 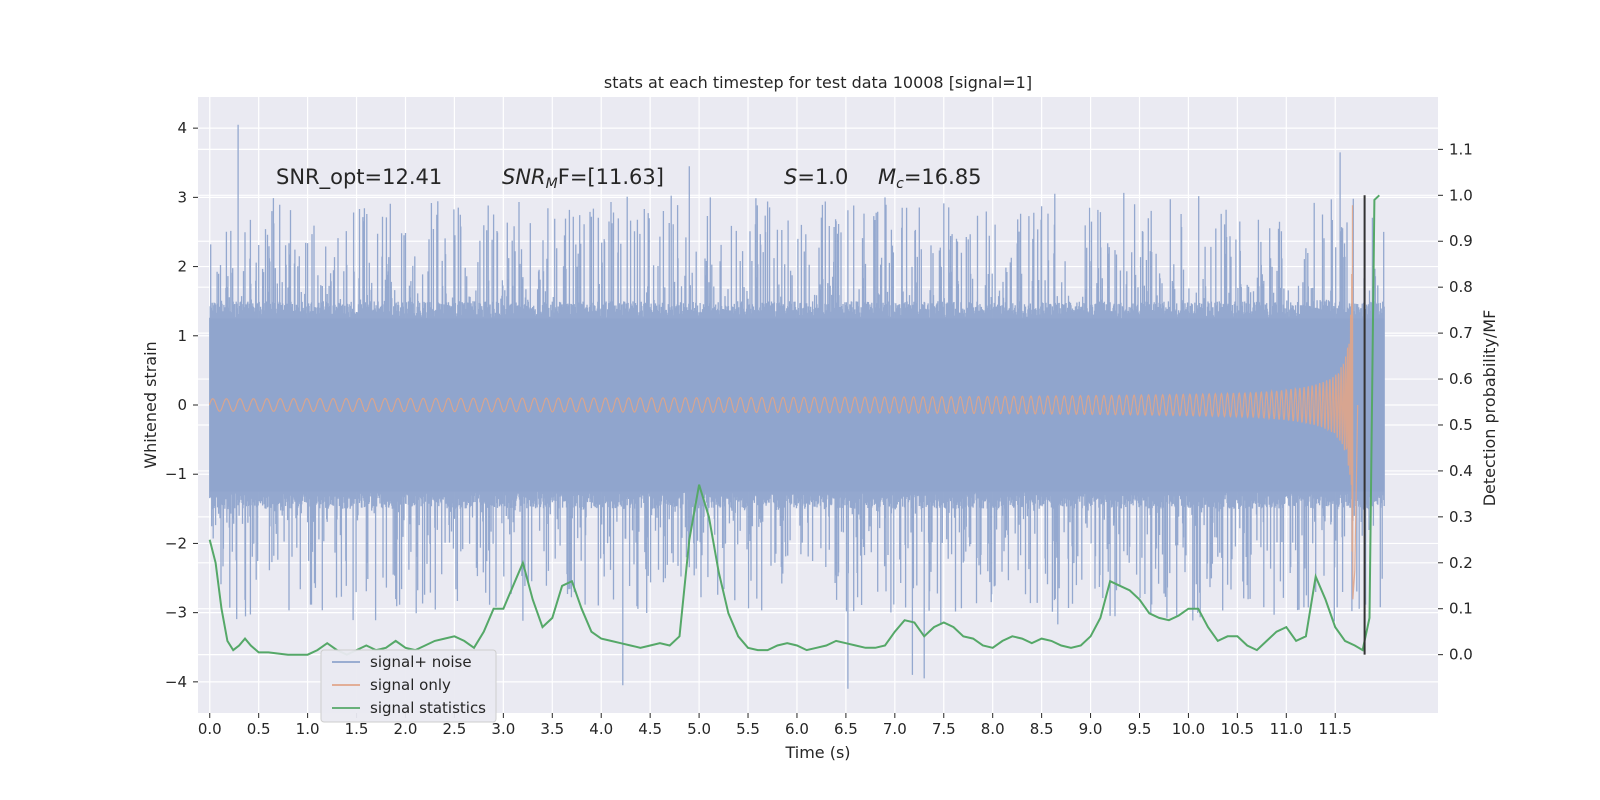 I want to click on x-tick-label: 2.0, so click(x=406, y=729).